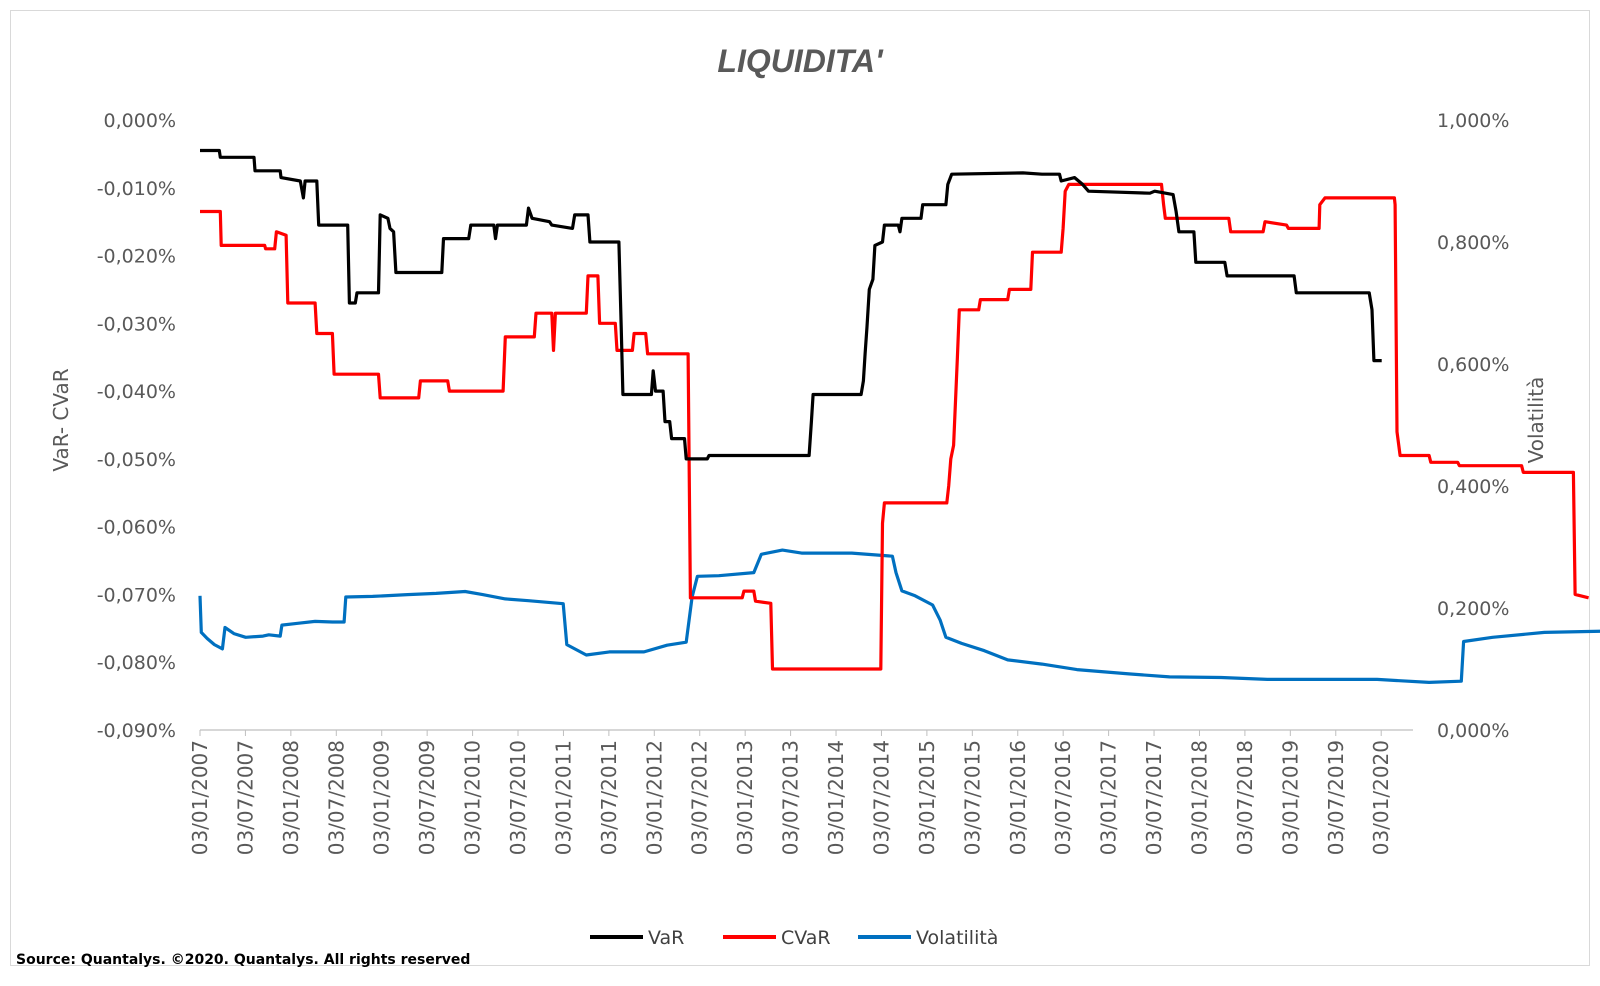  Describe the element at coordinates (136, 460) in the screenshot. I see `y-tick-label: -0,050%` at that location.